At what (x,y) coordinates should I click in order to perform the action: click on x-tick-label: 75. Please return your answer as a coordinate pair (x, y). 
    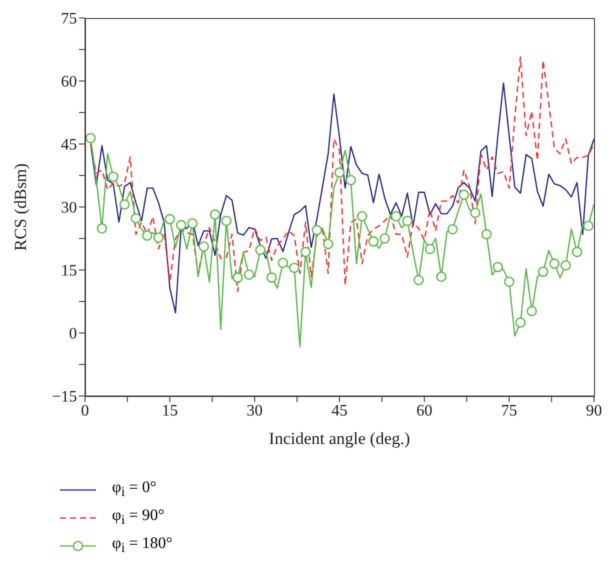
    Looking at the image, I should click on (509, 411).